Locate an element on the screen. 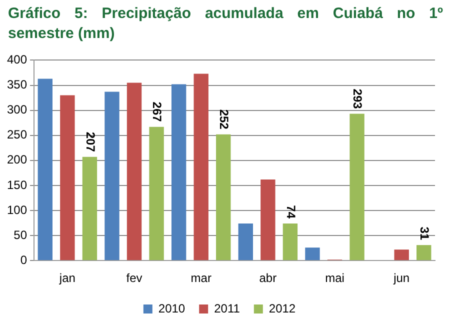 The width and height of the screenshot is (455, 325). legend-label: 2012 is located at coordinates (282, 308).